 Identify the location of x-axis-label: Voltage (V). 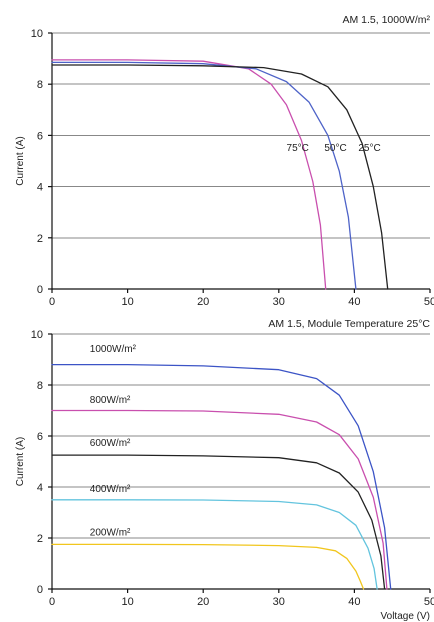
(405, 616).